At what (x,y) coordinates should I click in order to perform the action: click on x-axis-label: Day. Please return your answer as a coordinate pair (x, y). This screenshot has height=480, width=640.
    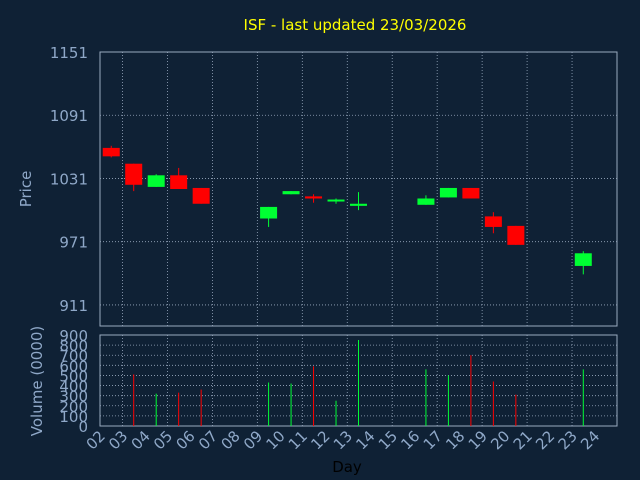
    Looking at the image, I should click on (347, 467).